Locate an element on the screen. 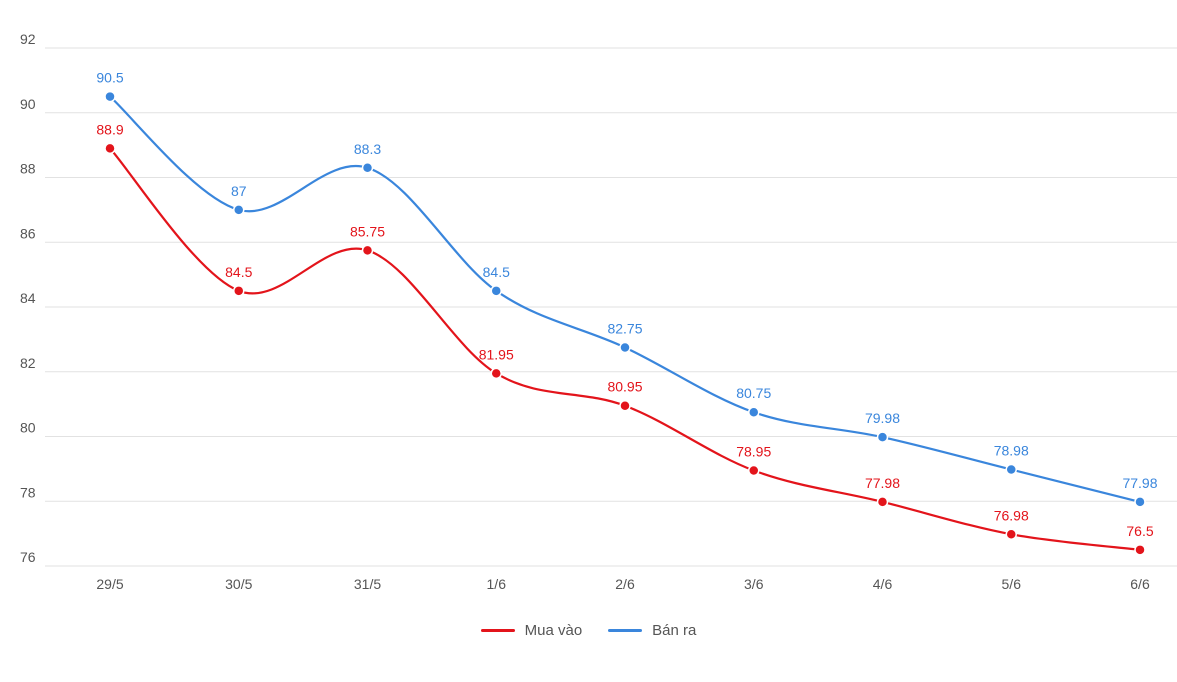 This screenshot has width=1177, height=682. data-label: 80.95 is located at coordinates (624, 387).